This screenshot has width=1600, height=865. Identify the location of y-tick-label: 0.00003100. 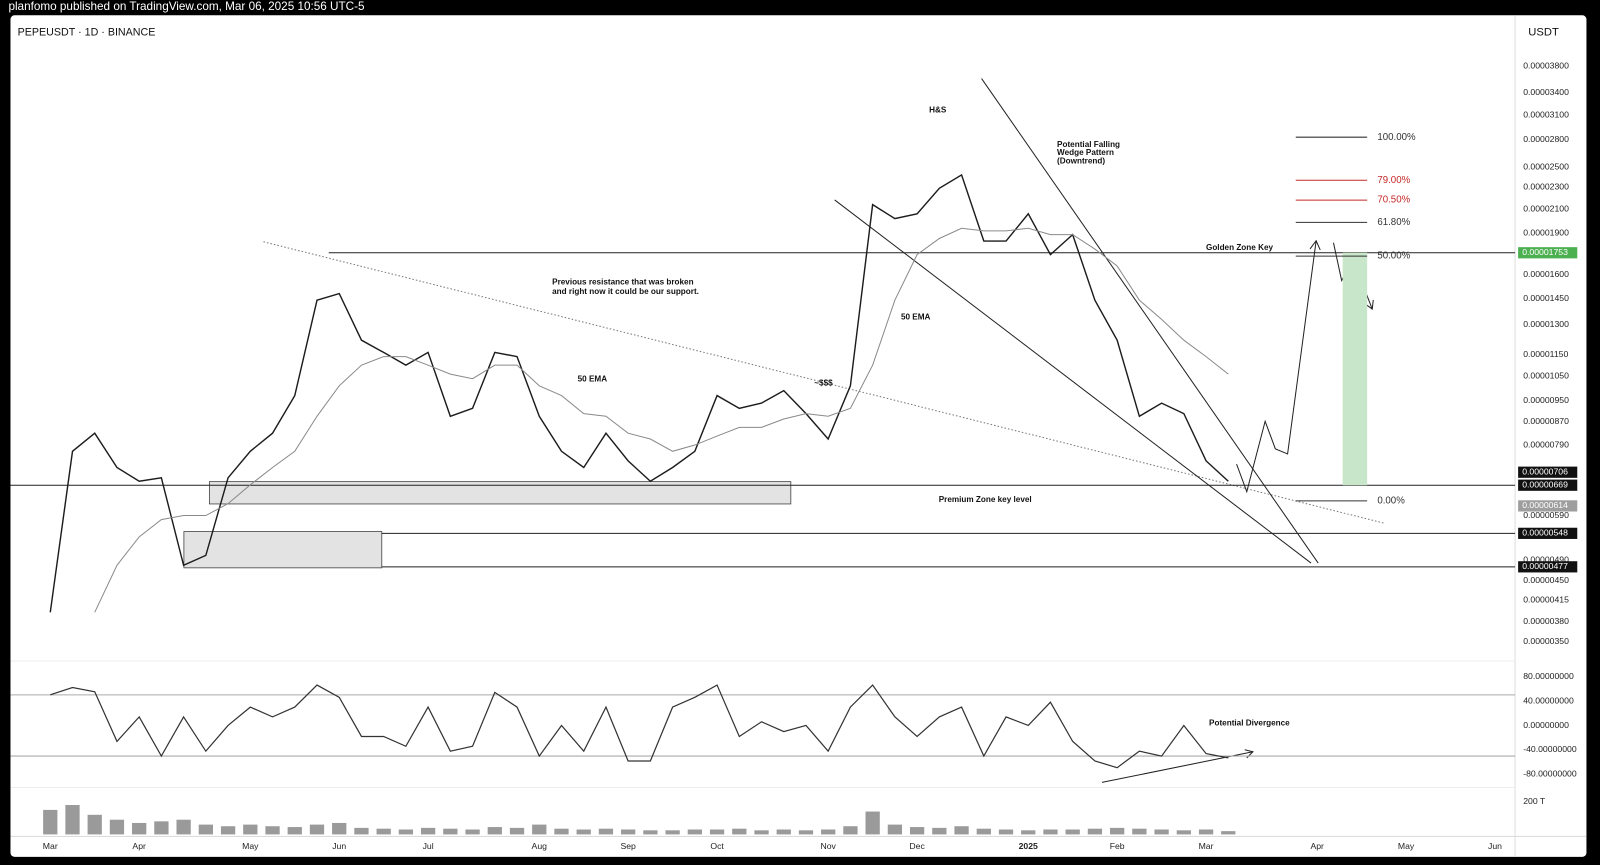
(1546, 115).